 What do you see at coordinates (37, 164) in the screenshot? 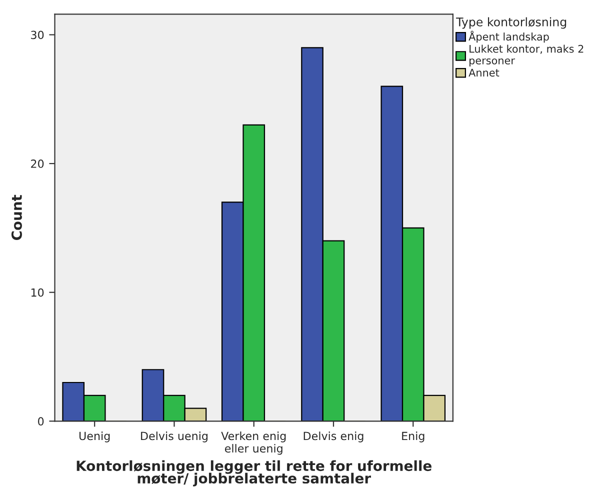
I see `y-tick-label: 20` at bounding box center [37, 164].